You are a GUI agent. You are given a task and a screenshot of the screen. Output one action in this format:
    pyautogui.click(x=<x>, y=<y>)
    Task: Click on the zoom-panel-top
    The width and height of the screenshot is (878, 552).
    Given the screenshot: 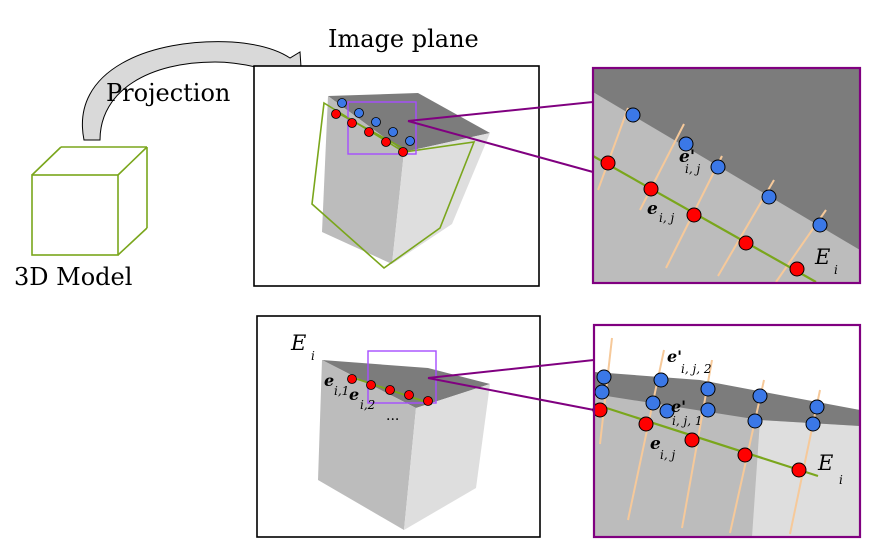 What is the action you would take?
    pyautogui.click(x=726, y=175)
    